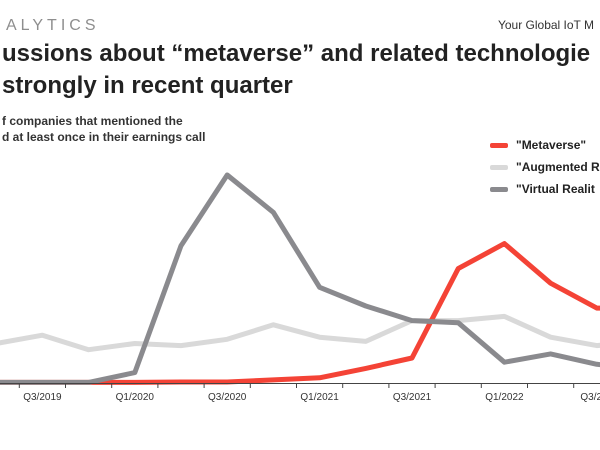 This screenshot has height=450, width=600. Describe the element at coordinates (92, 121) in the screenshot. I see `y-axis-label-line-1: f companies that mentioned the` at that location.